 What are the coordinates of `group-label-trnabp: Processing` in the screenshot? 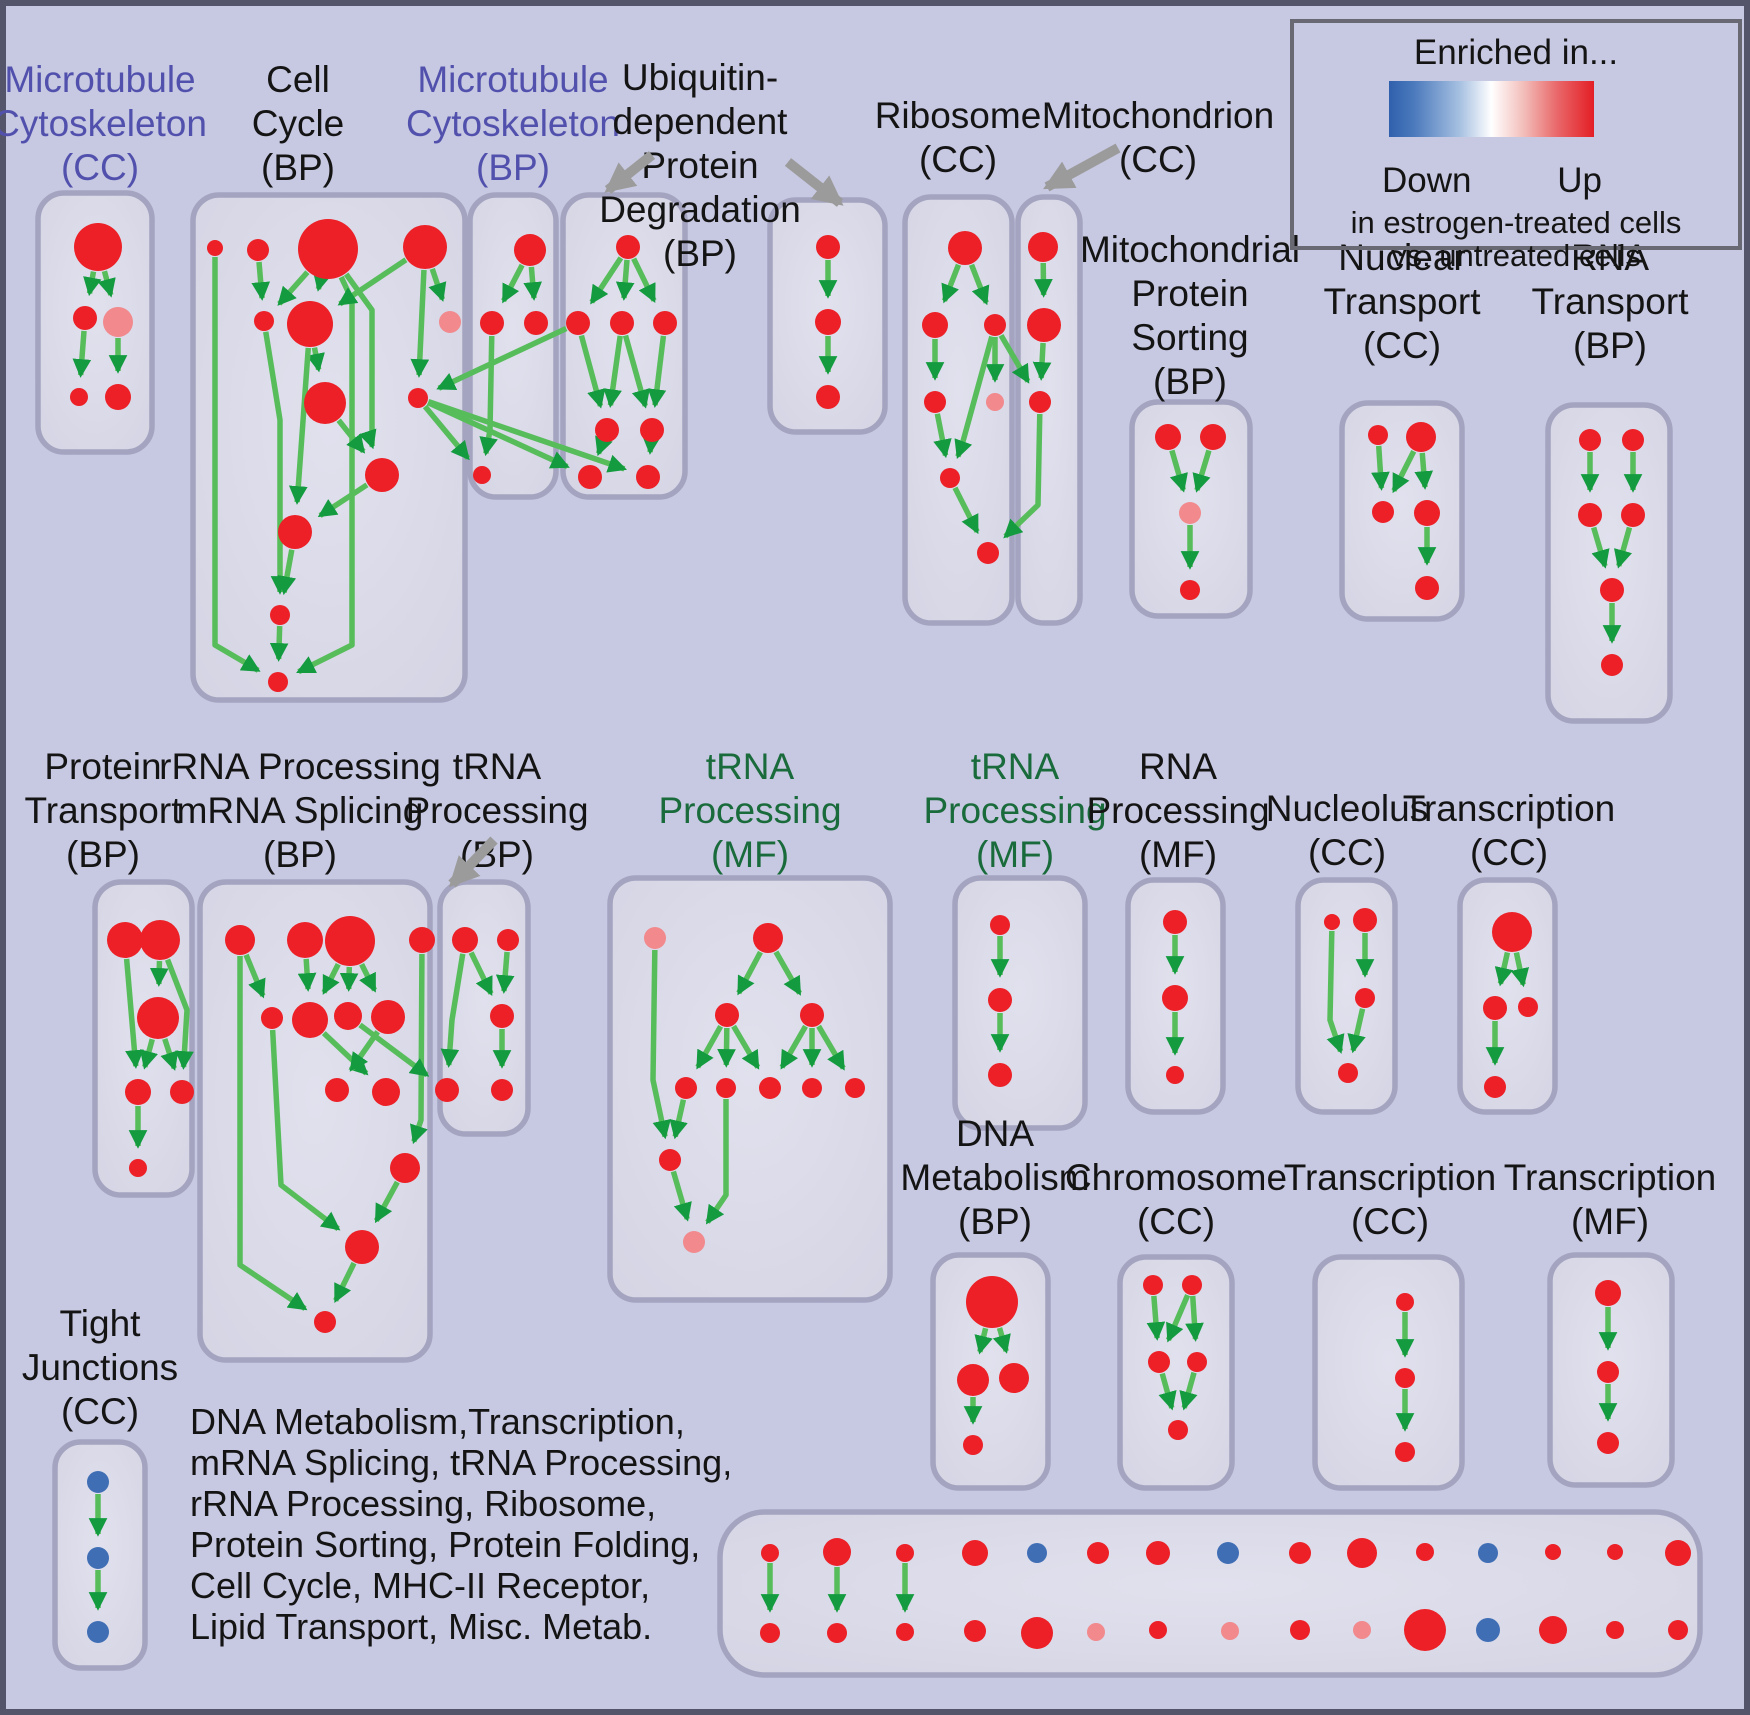 It's located at (496, 810).